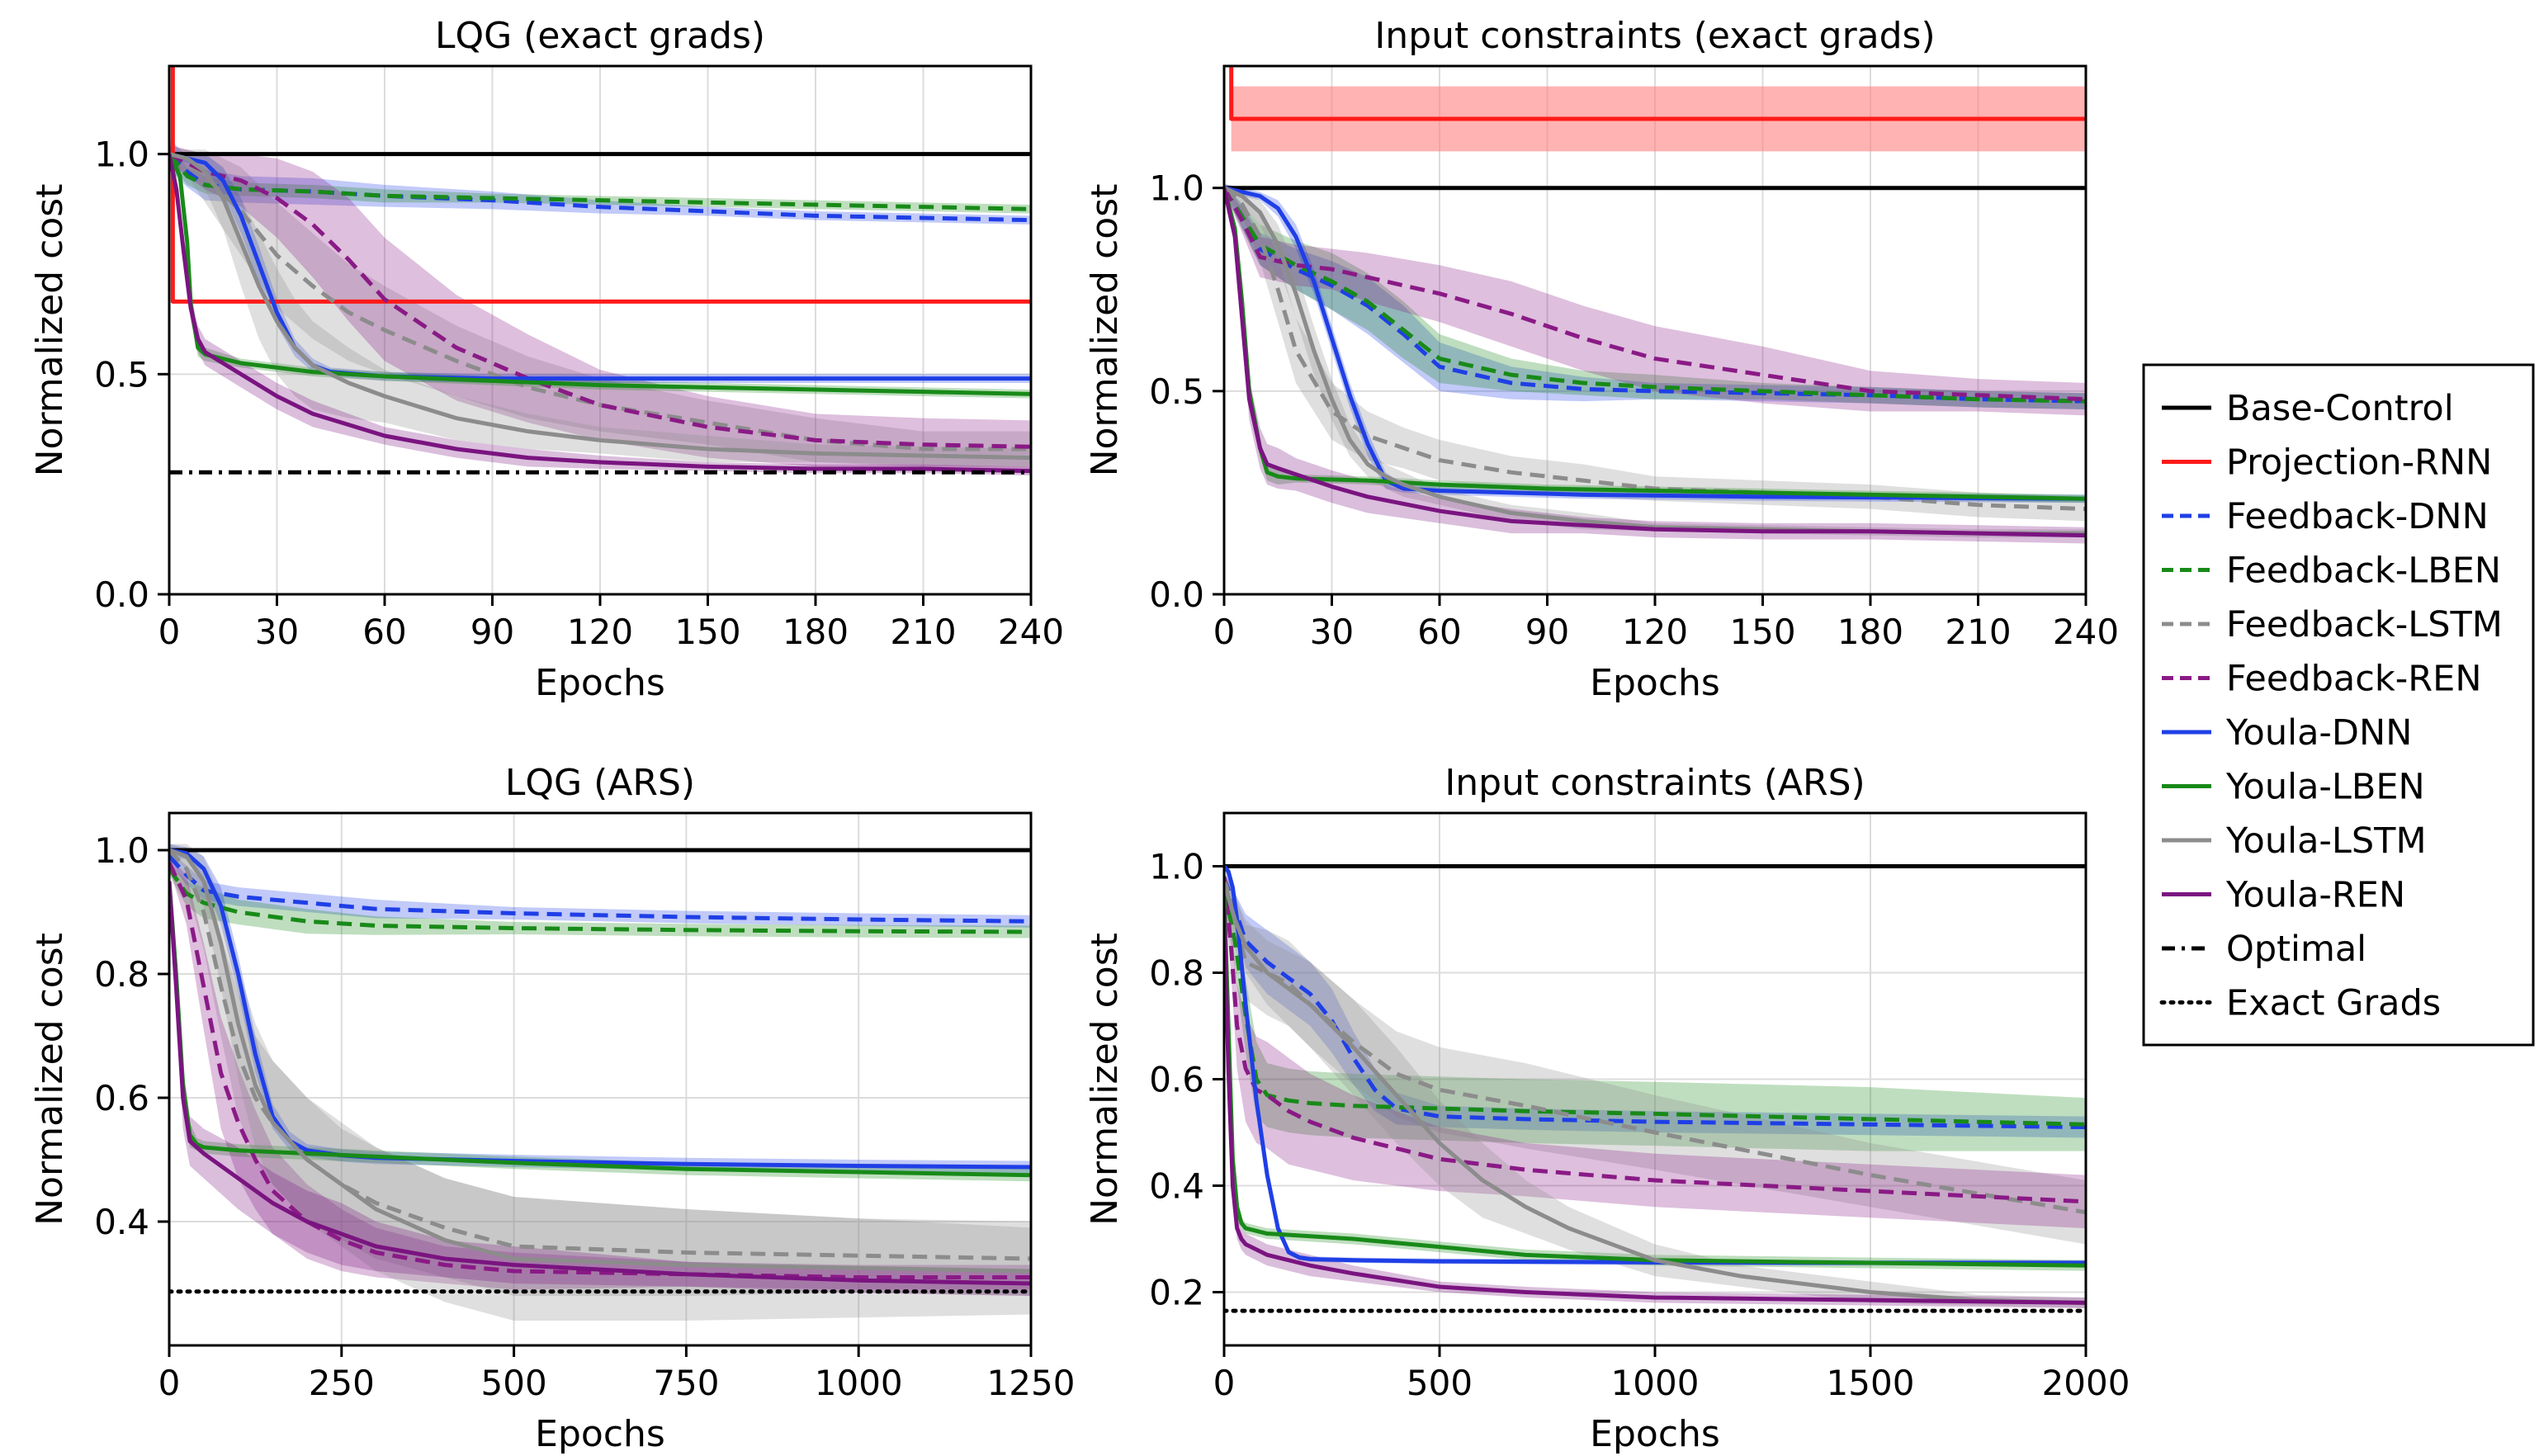 Image resolution: width=2539 pixels, height=1456 pixels. I want to click on series-ylben, so click(600, 274).